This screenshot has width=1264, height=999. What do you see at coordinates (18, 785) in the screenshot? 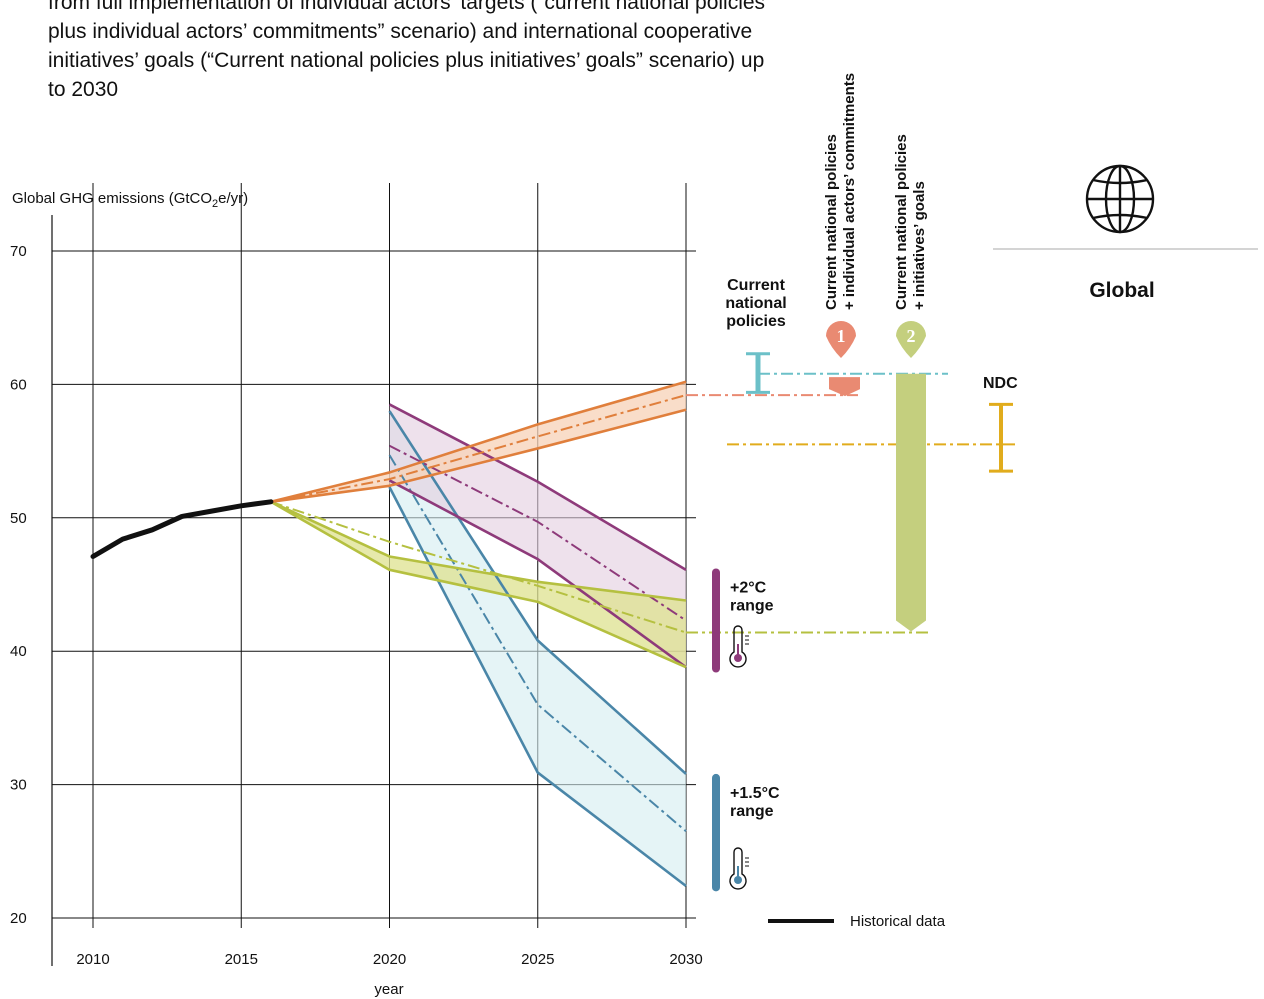
I see `y-tick-label-30: 30` at bounding box center [18, 785].